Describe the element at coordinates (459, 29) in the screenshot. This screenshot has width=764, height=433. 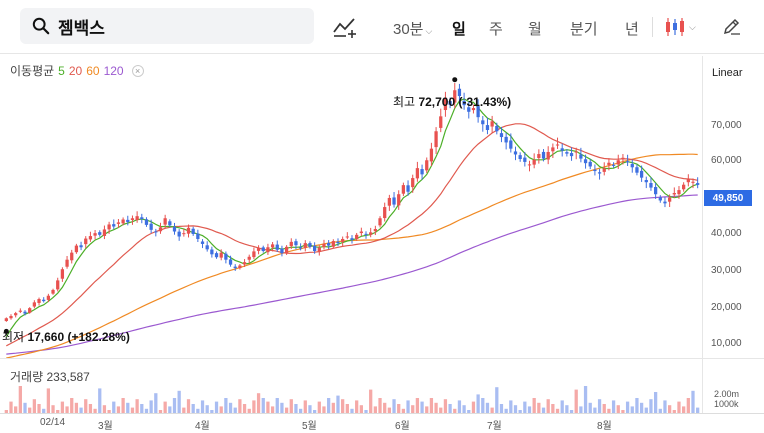
I see `timeframe-day: 일` at that location.